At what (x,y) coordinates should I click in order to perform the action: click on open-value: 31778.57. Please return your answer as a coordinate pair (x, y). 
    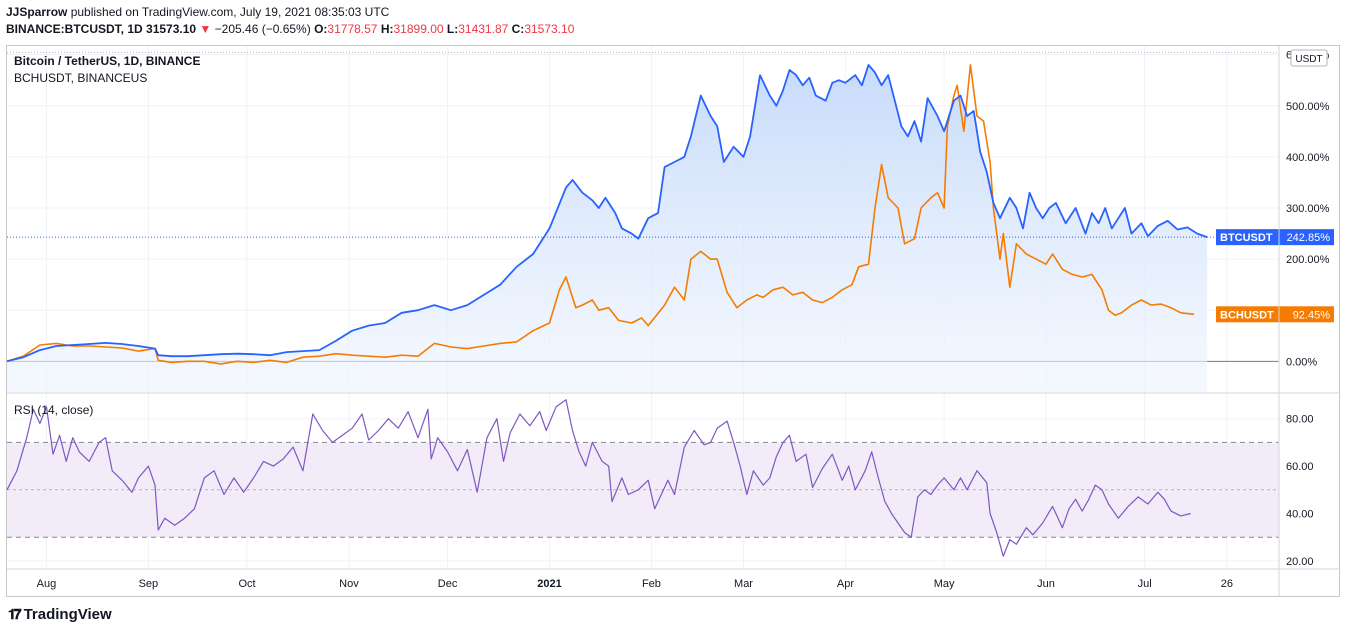
    Looking at the image, I should click on (352, 29).